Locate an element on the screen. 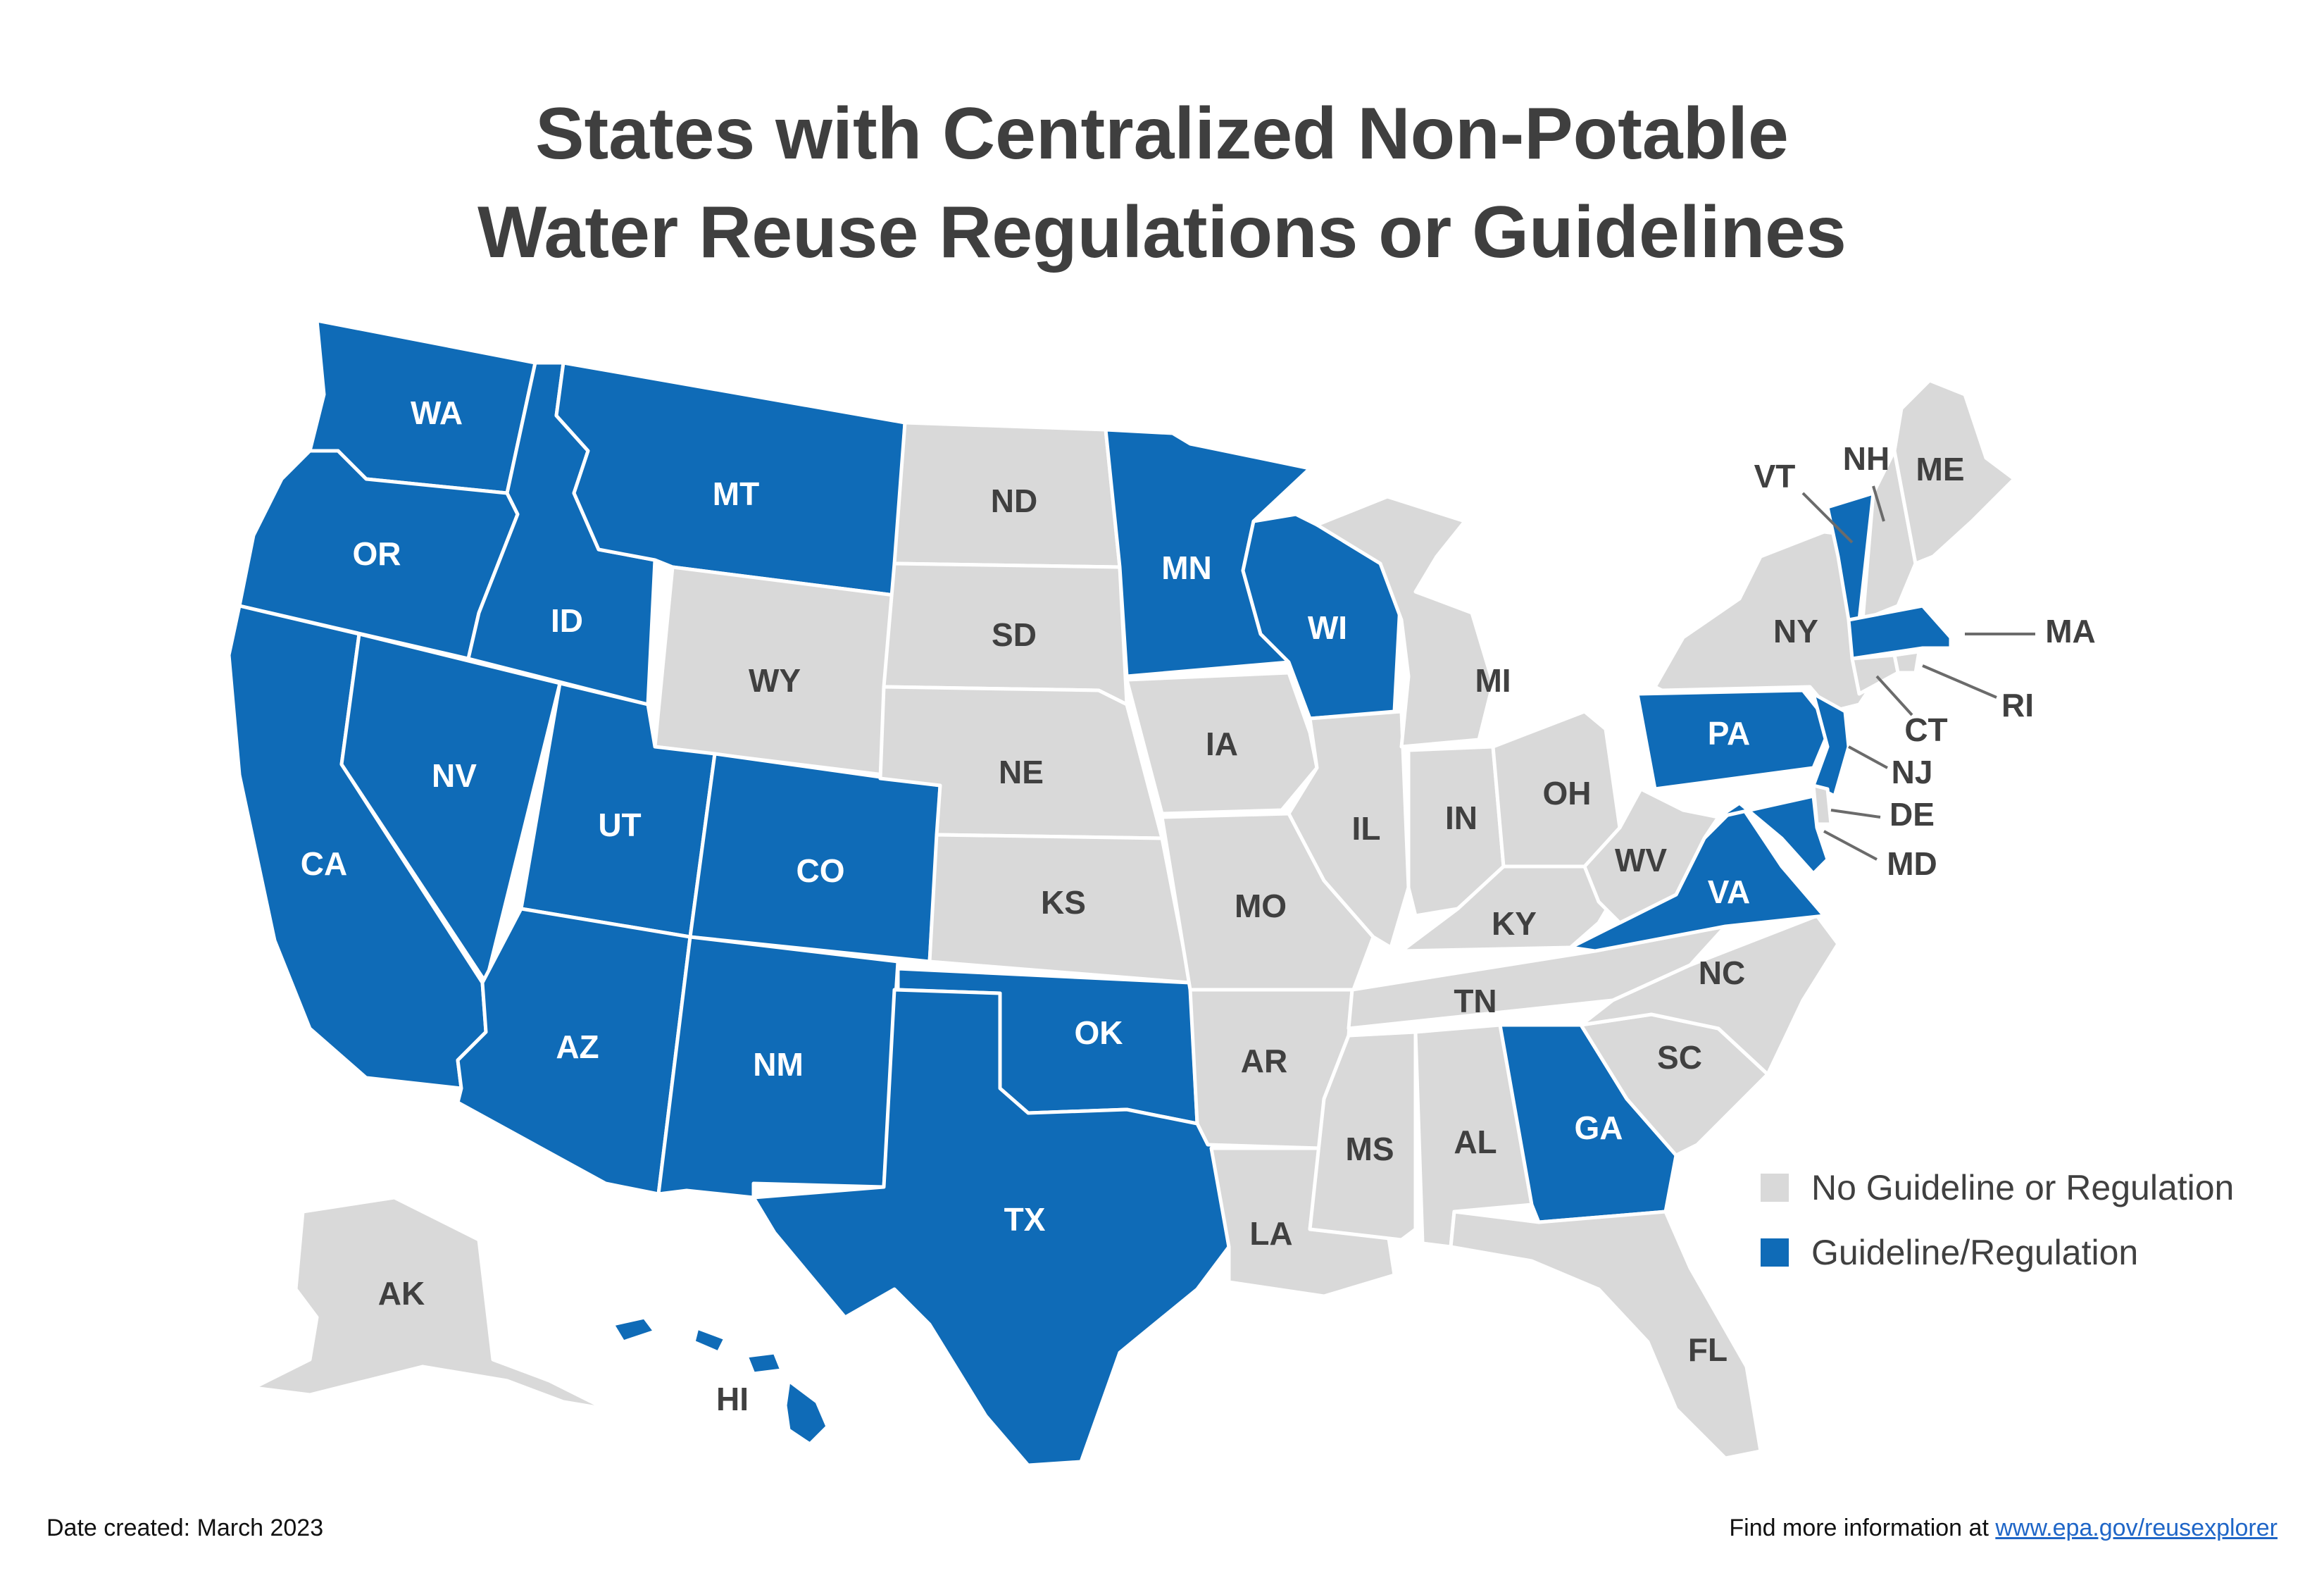  legend-item-guideline: Guideline/Regulation is located at coordinates (1998, 1252).